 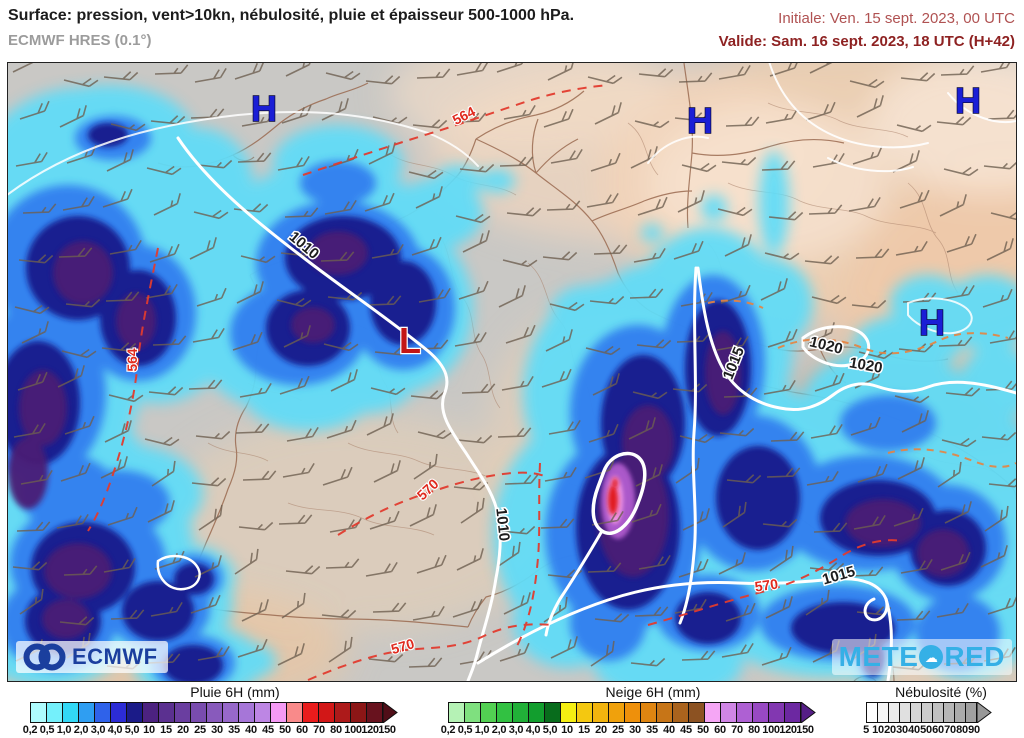 I want to click on init-time: Initiale: Ven. 15 sept. 2023, 00 UTC, so click(x=896, y=18).